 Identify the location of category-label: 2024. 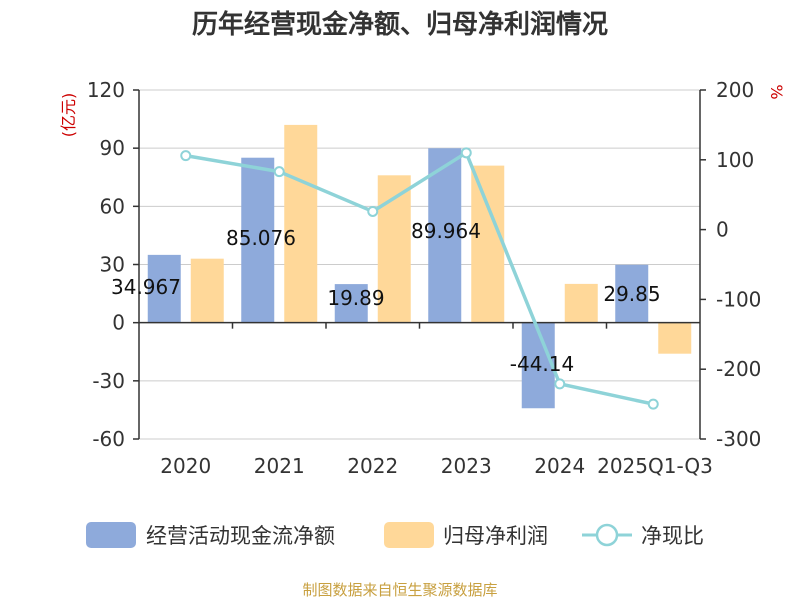
(559, 466).